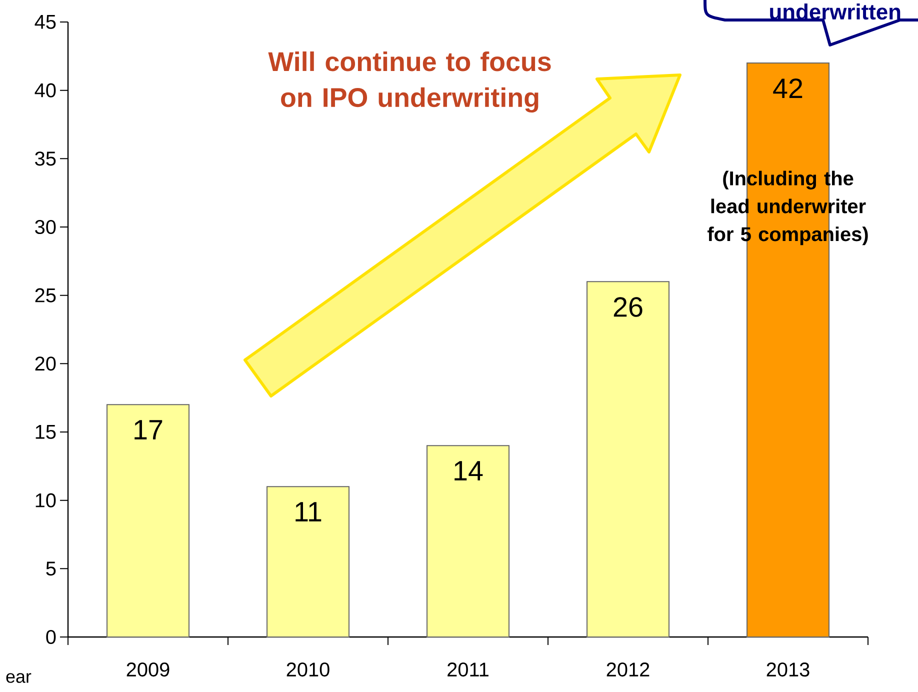  I want to click on y-tick-label: 20, so click(45, 363).